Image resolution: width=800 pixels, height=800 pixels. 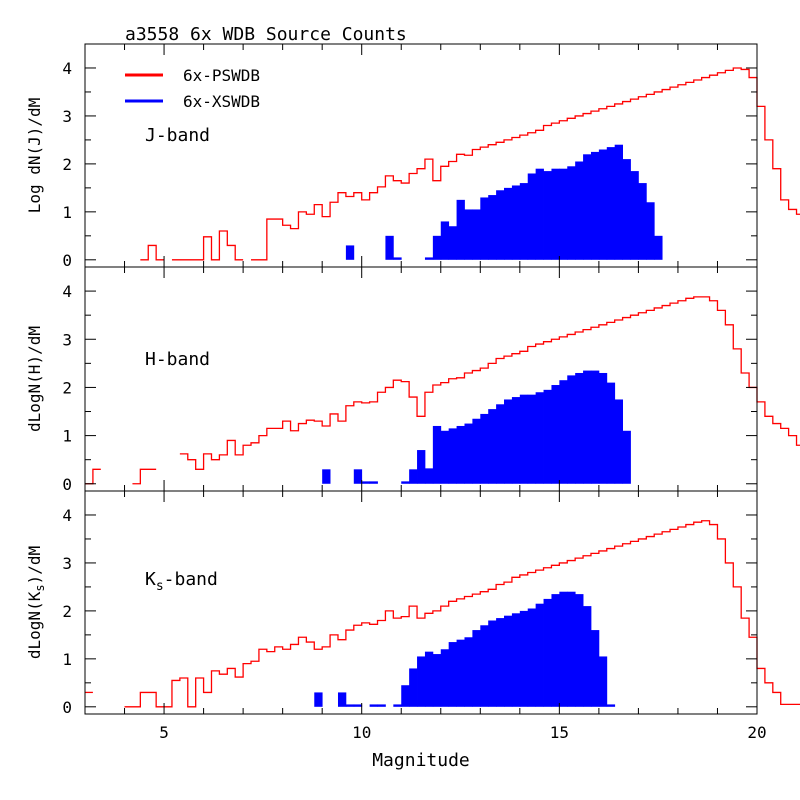 I want to click on band-label: Ks-band, so click(x=181, y=581).